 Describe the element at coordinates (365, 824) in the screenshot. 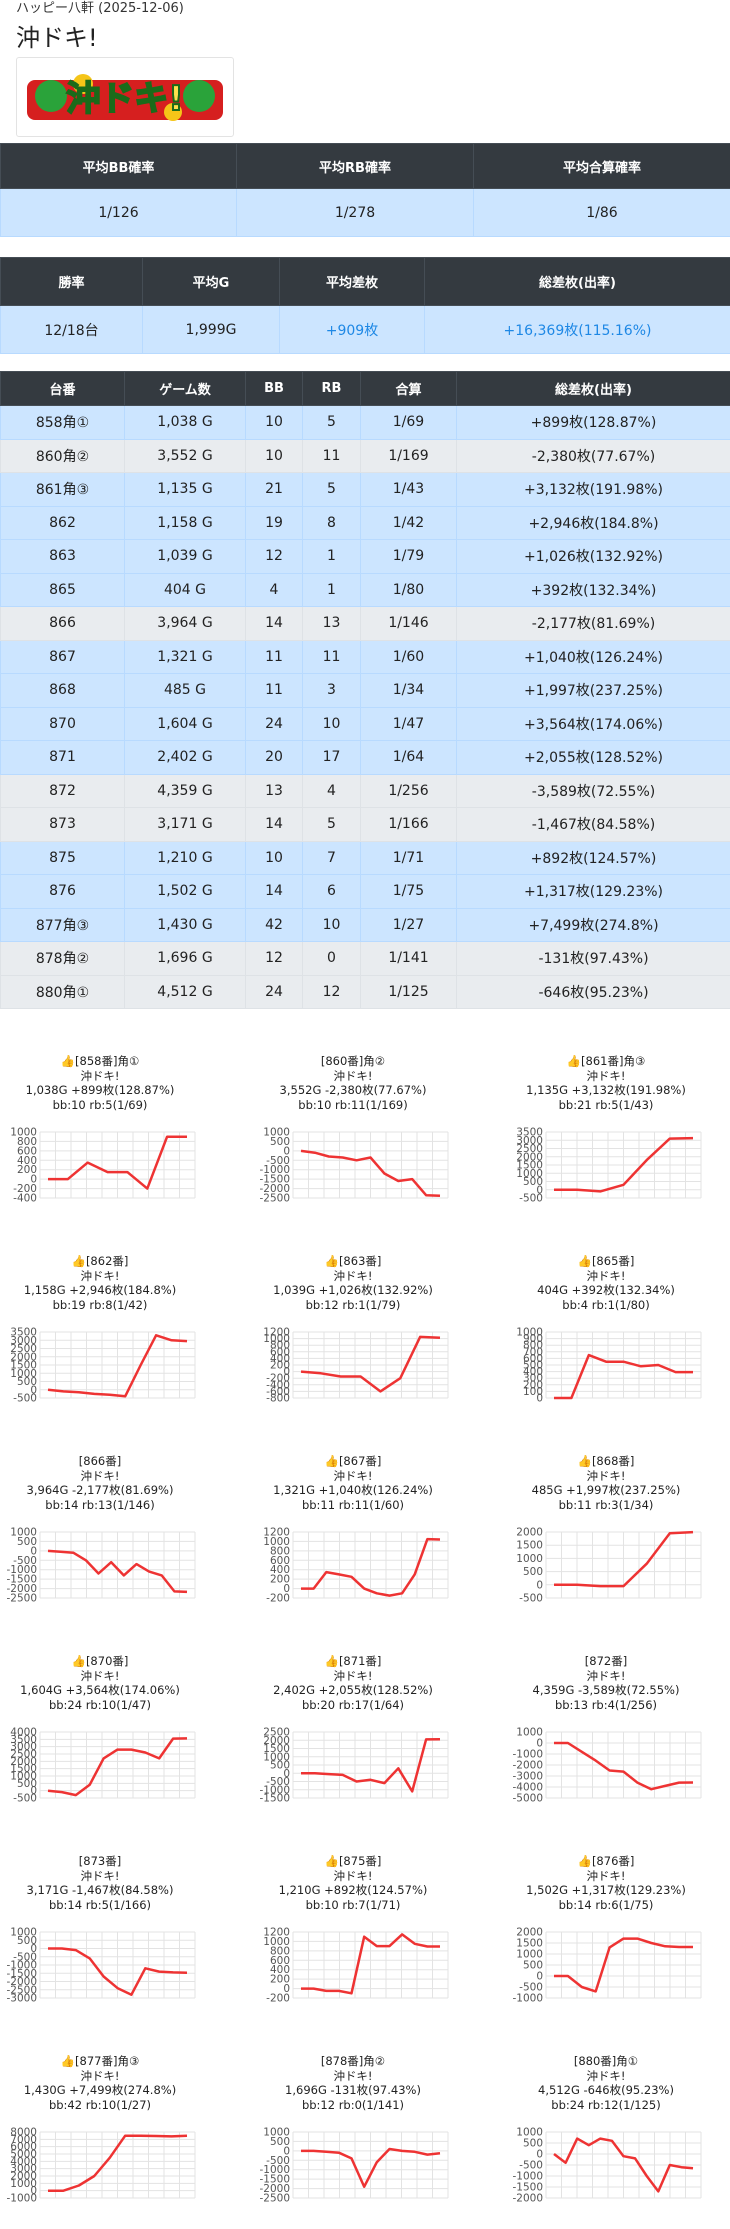

I see `table-row: 873 3,171 G 14 5 1/166 -1,467枚(84.58%)` at that location.